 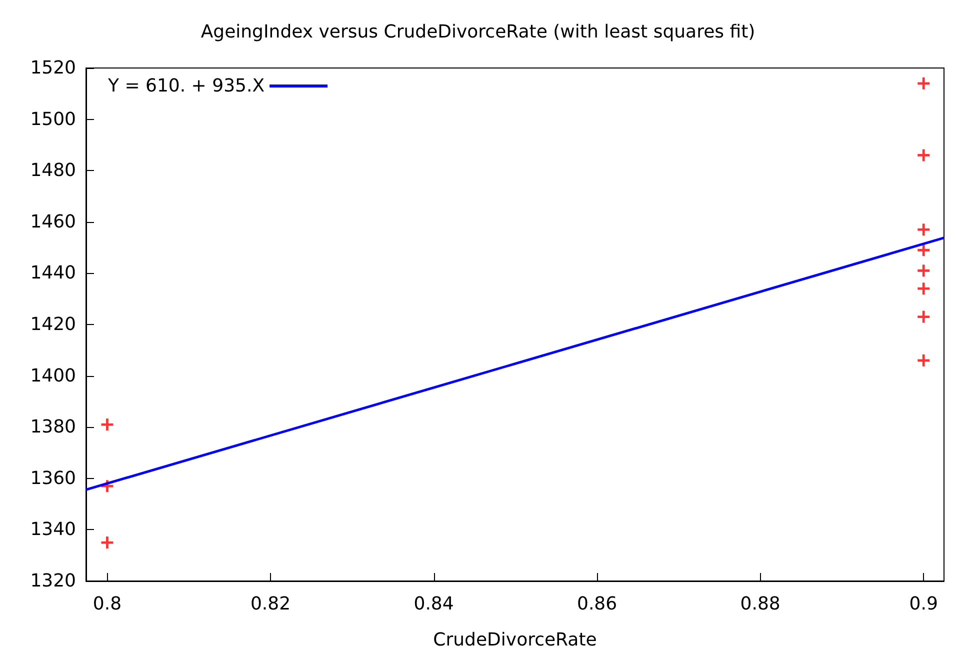 I want to click on y-tick-label: 1360, so click(x=53, y=478).